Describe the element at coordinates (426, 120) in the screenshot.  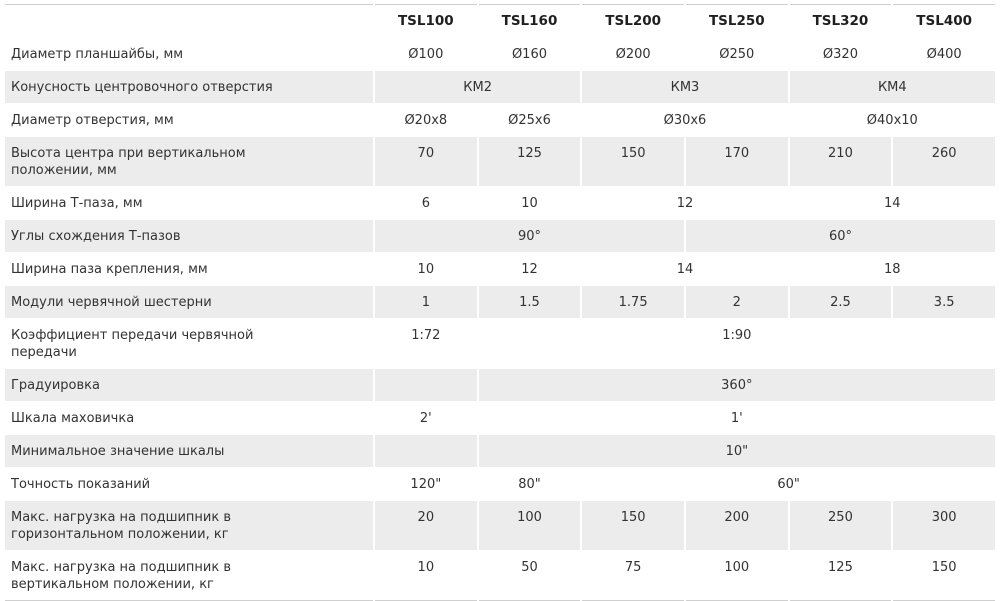
I see `table-cell: Ø20x8` at that location.